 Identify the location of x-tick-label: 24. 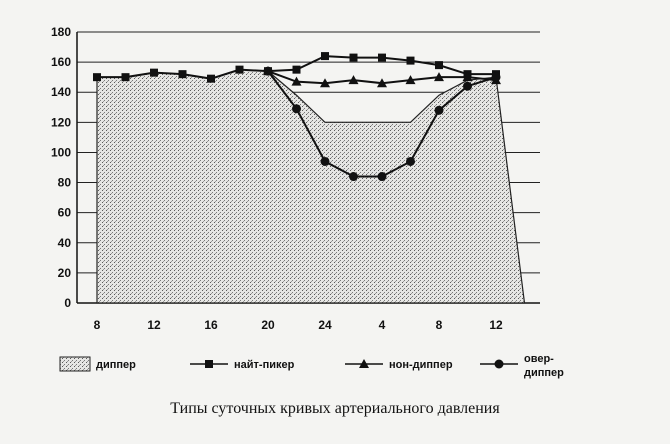
(325, 325).